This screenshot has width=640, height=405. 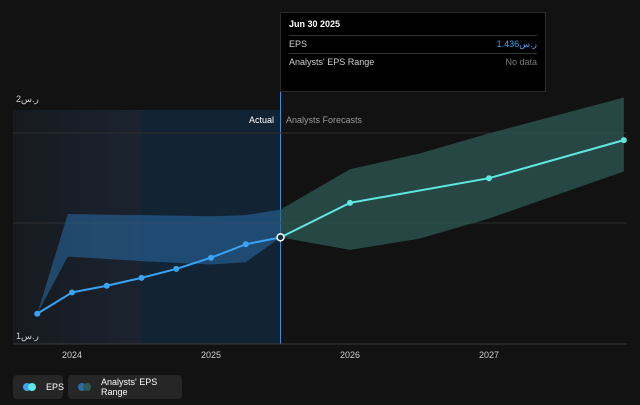 What do you see at coordinates (298, 44) in the screenshot?
I see `tooltip-eps-label: EPS` at bounding box center [298, 44].